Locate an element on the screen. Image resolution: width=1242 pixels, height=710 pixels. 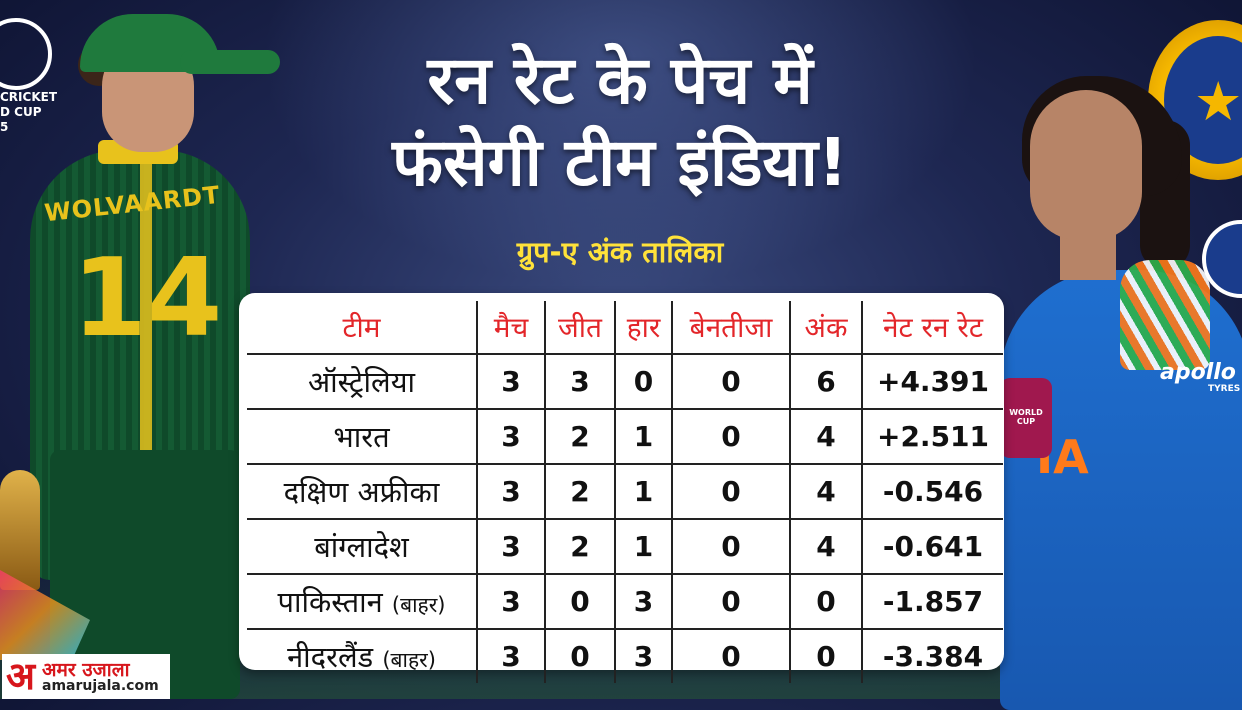
team-name: दक्षिण अफ्रीका is located at coordinates (362, 491).